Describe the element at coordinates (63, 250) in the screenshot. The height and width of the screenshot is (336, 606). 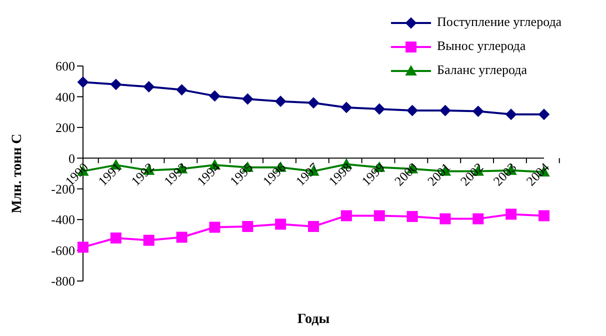
I see `y-tick-label: -600` at that location.